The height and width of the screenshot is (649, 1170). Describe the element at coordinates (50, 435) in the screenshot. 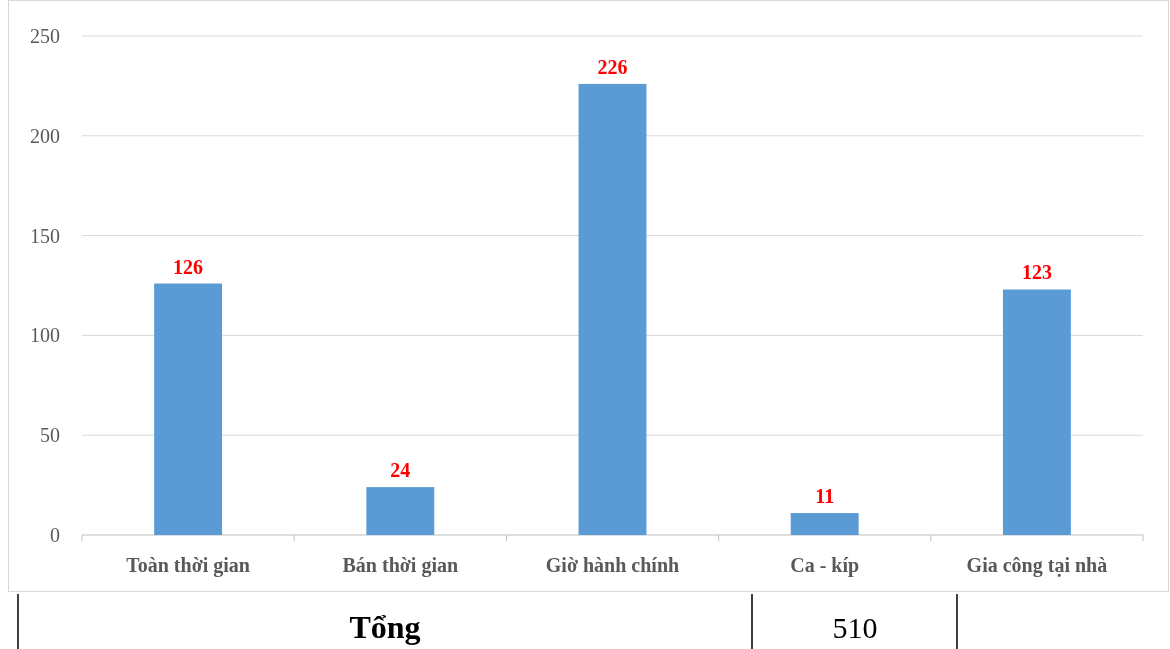

I see `y-tick-label: 50` at that location.